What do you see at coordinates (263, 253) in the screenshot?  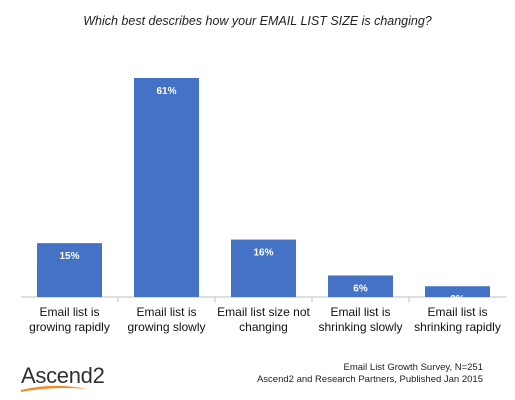 I see `bar-value-label-3: 16%` at bounding box center [263, 253].